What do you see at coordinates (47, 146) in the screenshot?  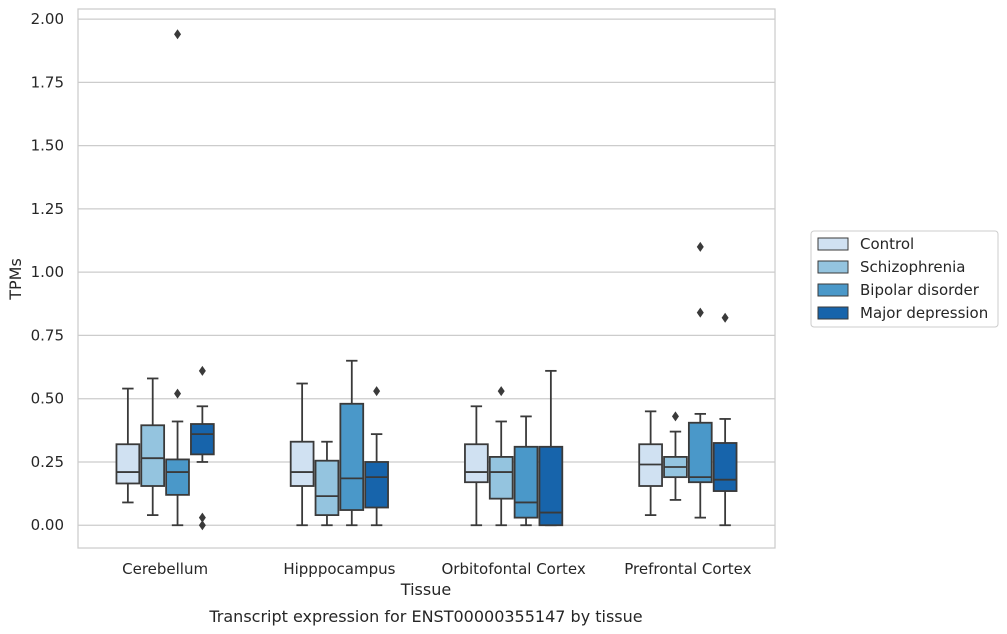 I see `y-tick-label: 1.50` at bounding box center [47, 146].